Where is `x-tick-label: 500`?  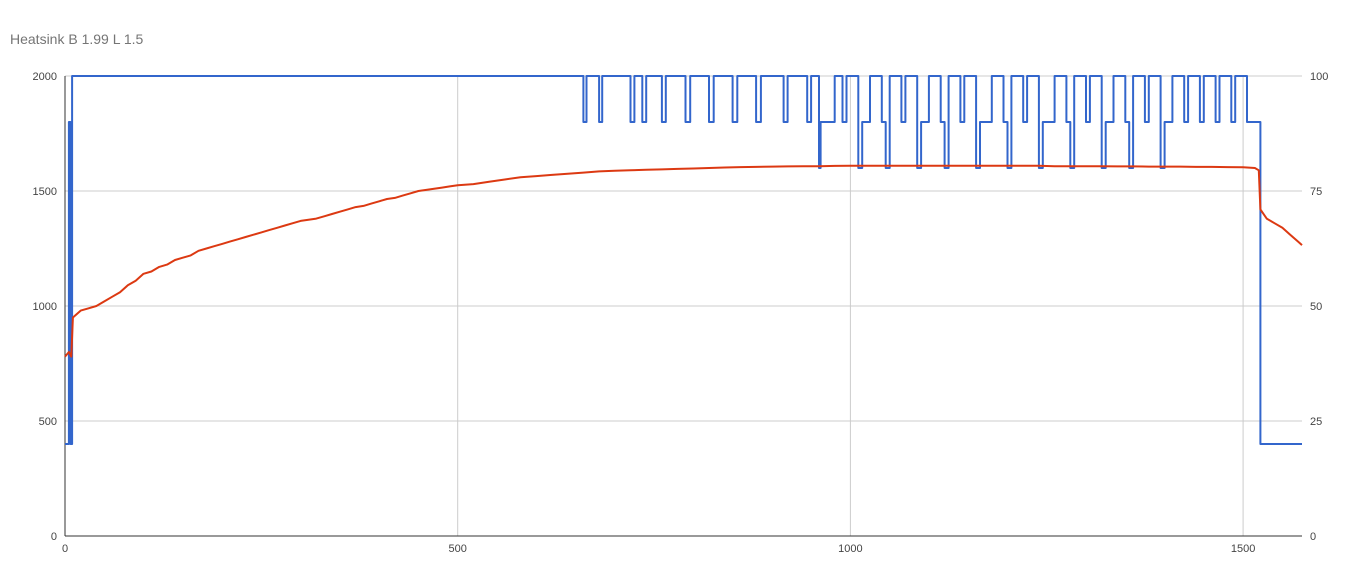
x-tick-label: 500 is located at coordinates (458, 549).